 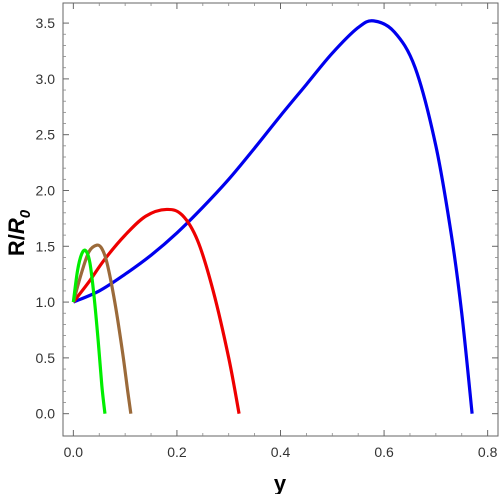 What do you see at coordinates (46, 414) in the screenshot?
I see `y-tick-label: 0.0` at bounding box center [46, 414].